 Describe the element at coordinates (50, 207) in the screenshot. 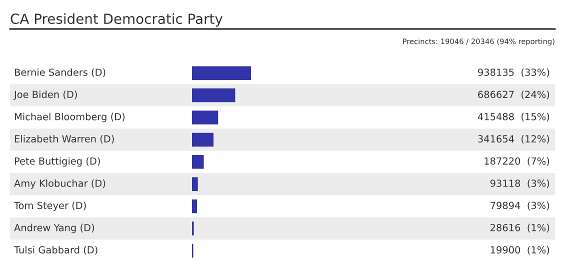

I see `y-tick-label: Tom Steyer (D)` at that location.